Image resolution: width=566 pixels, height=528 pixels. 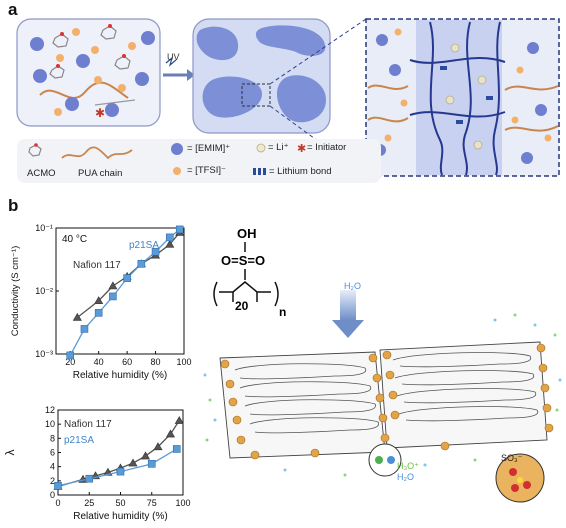 I want to click on y-axis-label: λ, so click(x=10, y=453).